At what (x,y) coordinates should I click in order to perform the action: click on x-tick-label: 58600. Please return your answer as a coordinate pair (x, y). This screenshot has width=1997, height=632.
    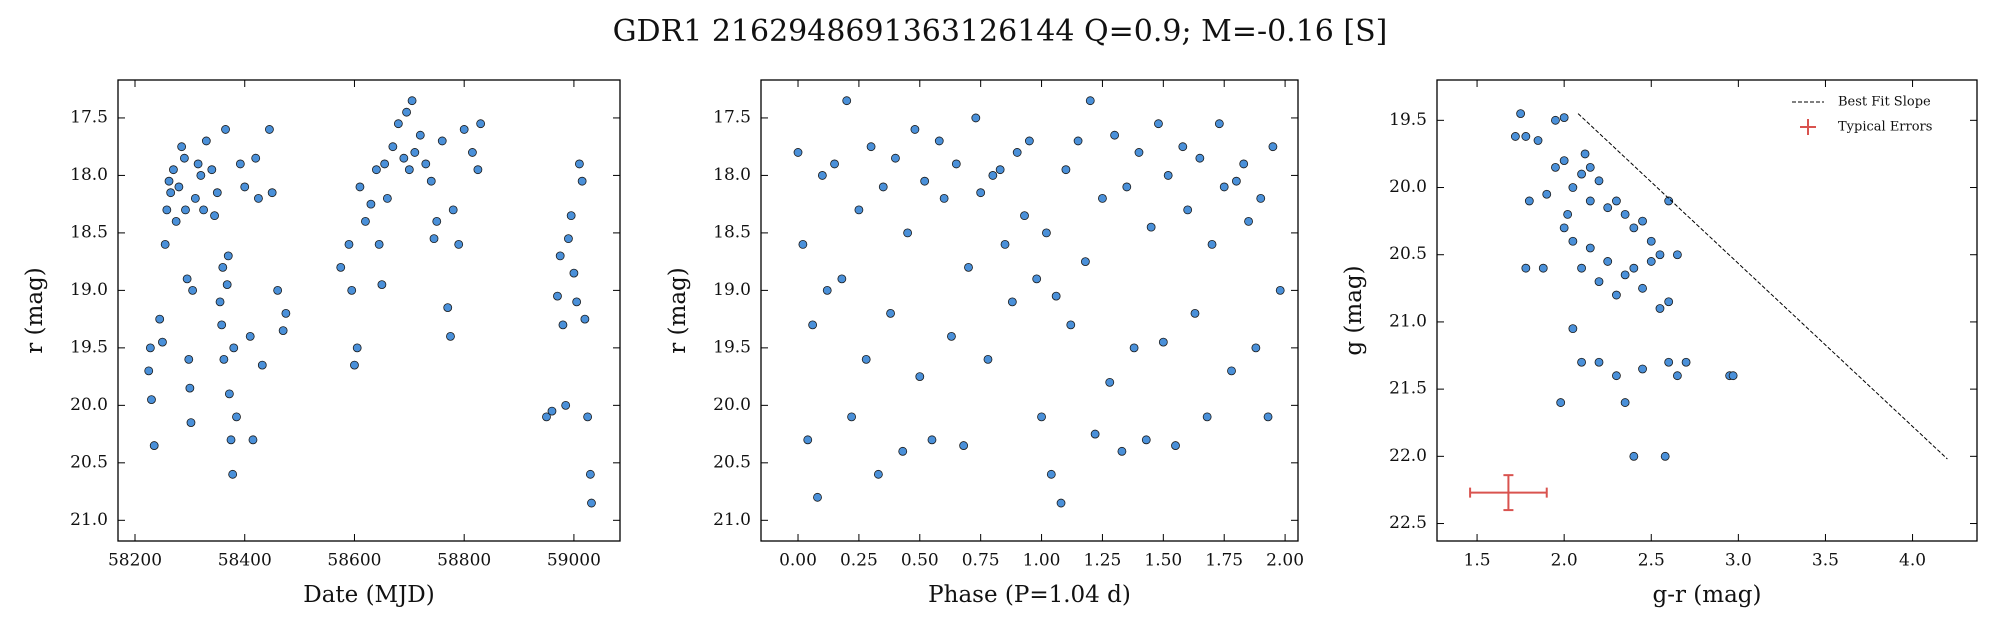
    Looking at the image, I should click on (354, 561).